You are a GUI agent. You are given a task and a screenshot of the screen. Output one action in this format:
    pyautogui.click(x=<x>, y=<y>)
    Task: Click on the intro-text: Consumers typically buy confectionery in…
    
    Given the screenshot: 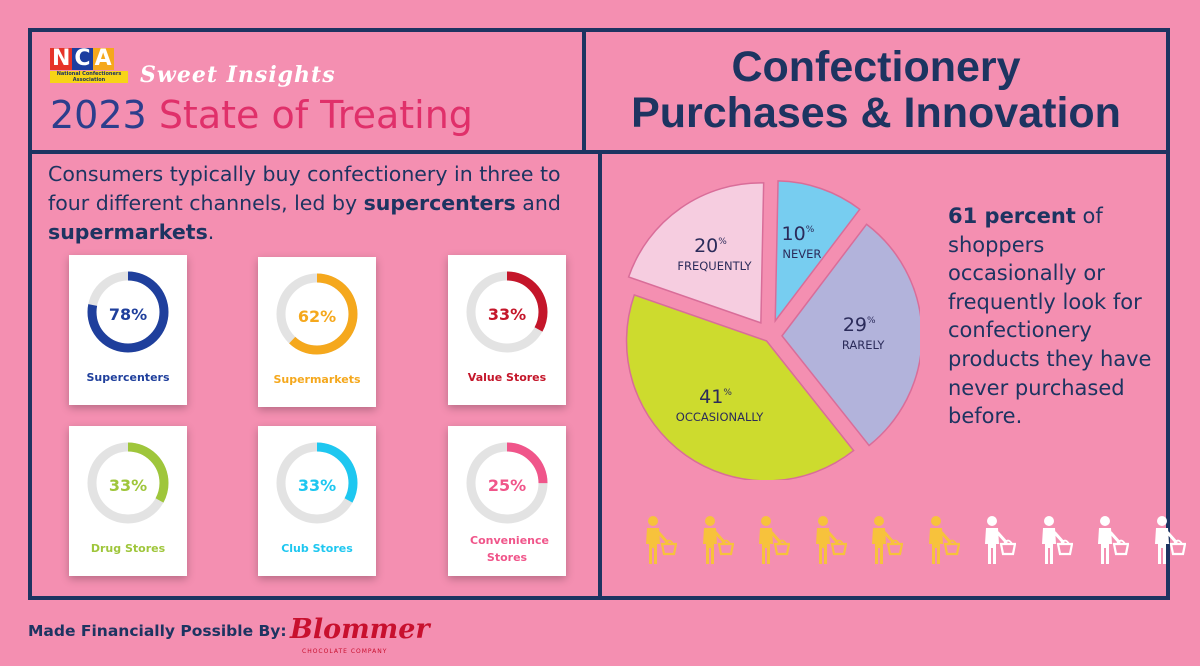 What is the action you would take?
    pyautogui.click(x=320, y=203)
    